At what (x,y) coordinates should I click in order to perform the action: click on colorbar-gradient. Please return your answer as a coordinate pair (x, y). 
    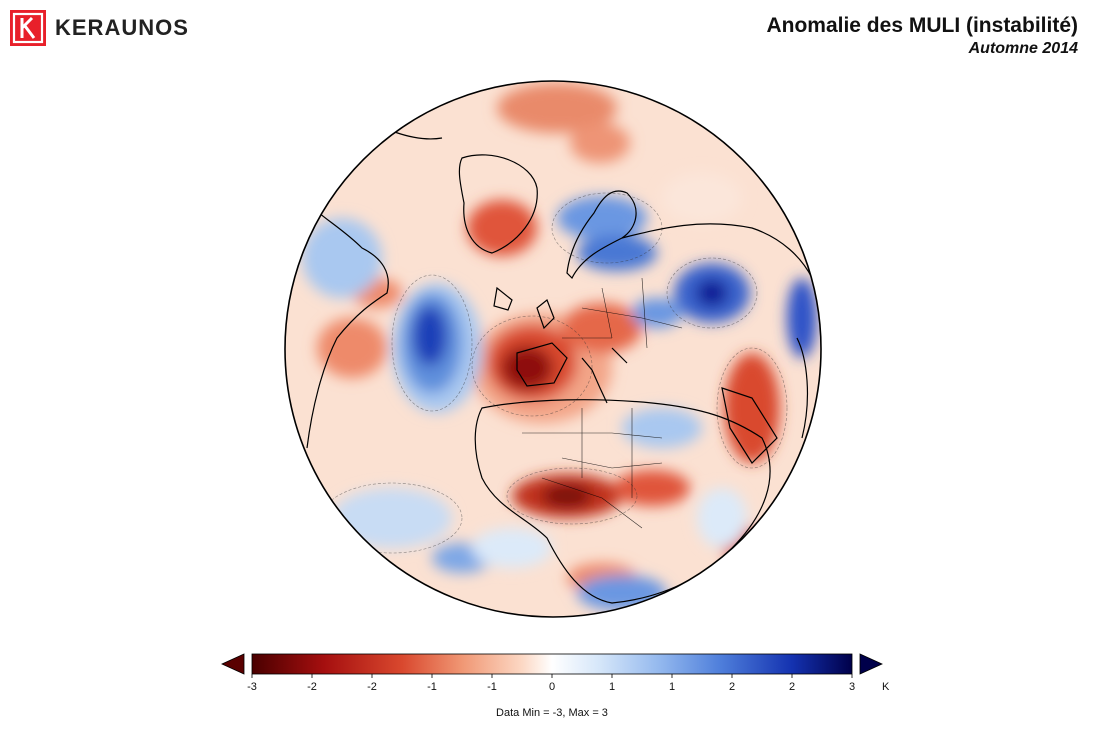
    Looking at the image, I should click on (552, 664).